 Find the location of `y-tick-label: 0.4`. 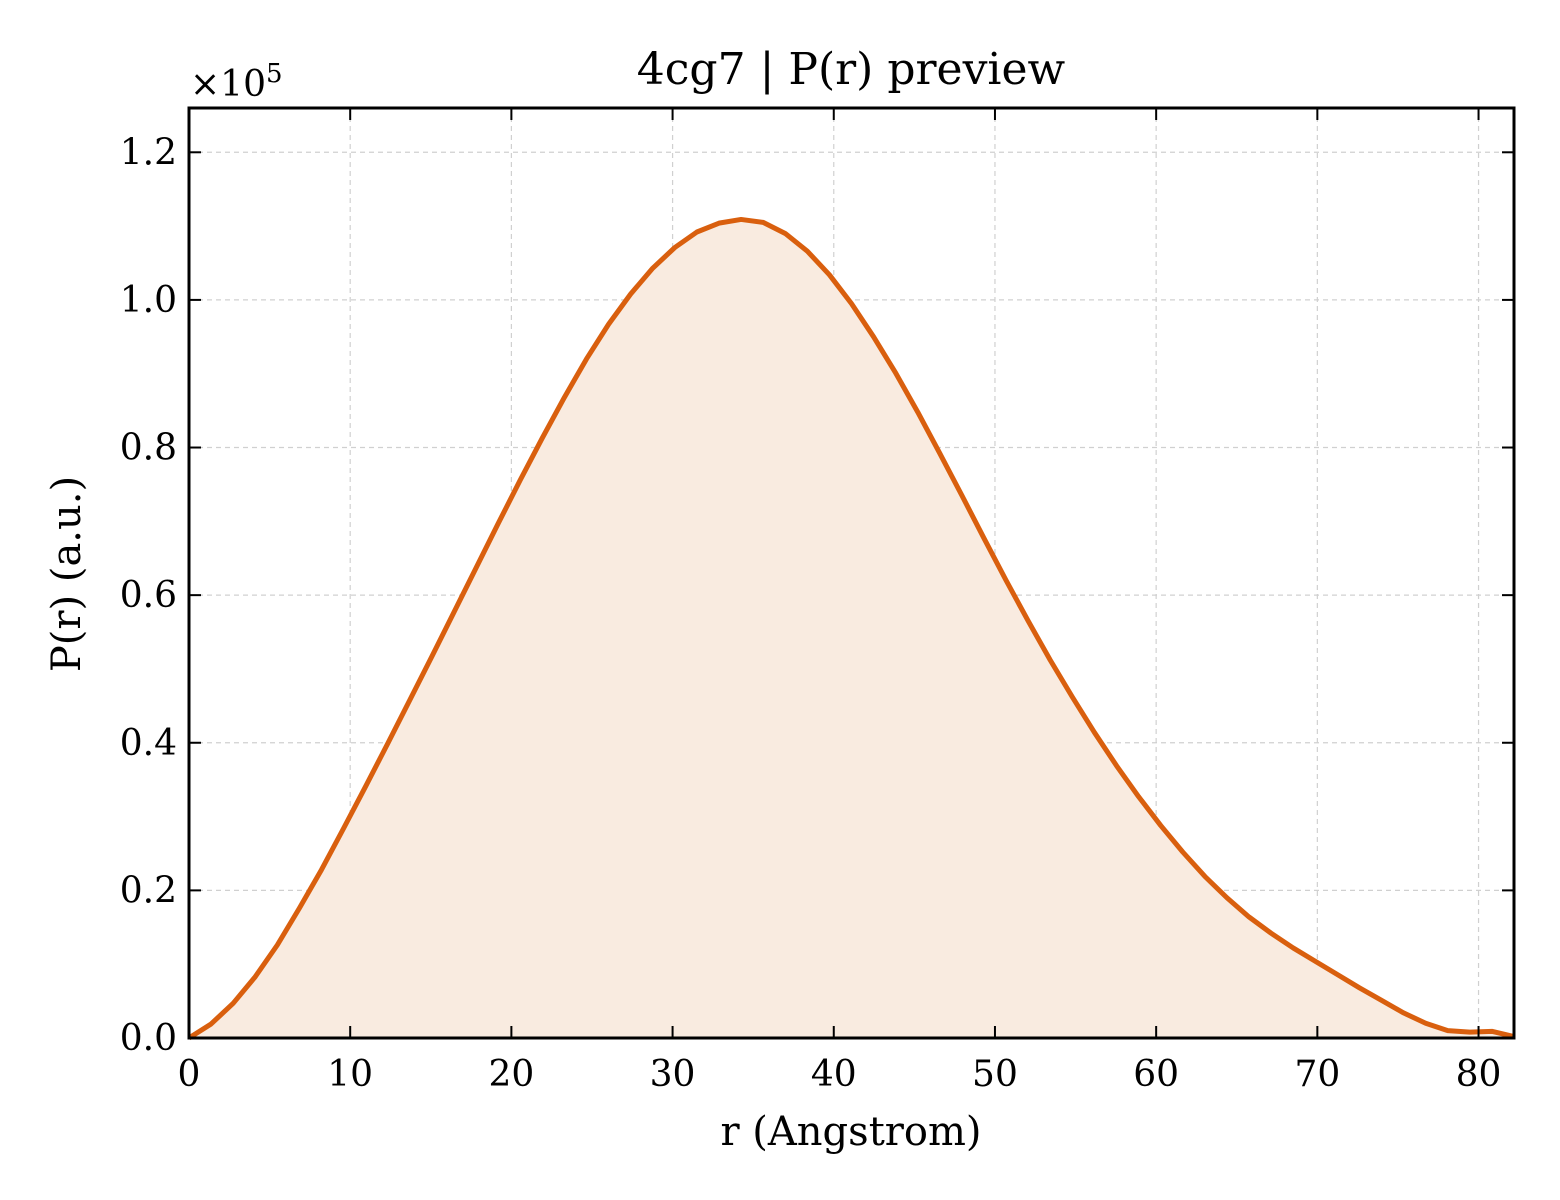

y-tick-label: 0.4 is located at coordinates (148, 743).